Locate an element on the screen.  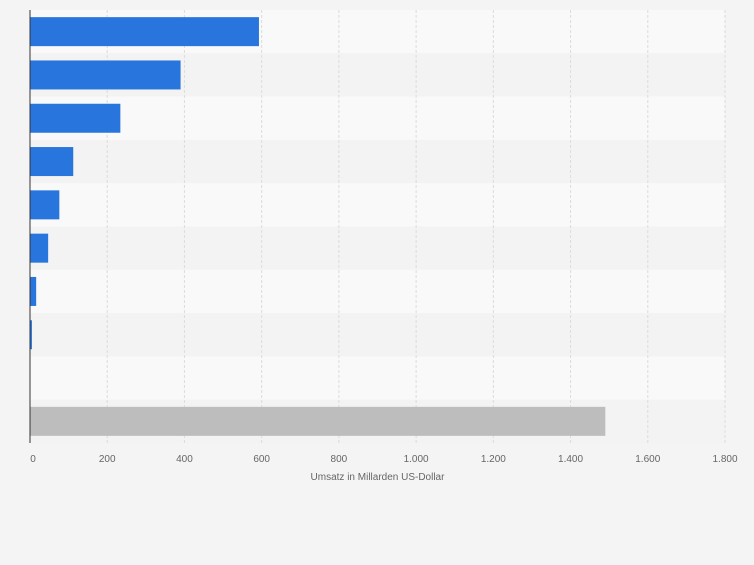
x-tick-label: 1.800 is located at coordinates (724, 459).